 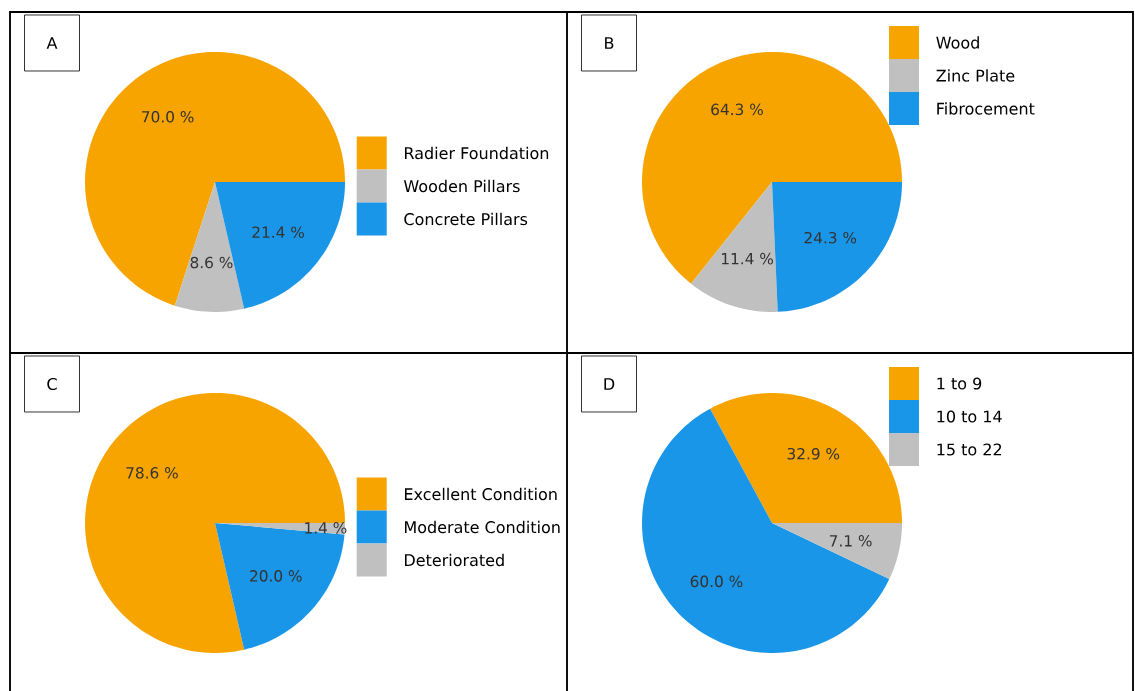 I want to click on legend-label: 1 to 9, so click(x=959, y=383).